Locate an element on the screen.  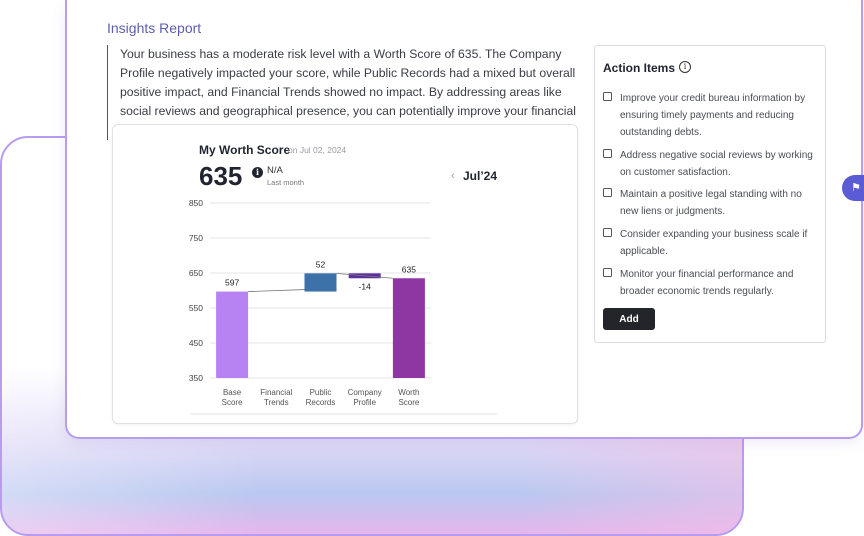
x-tick-label: Worth is located at coordinates (408, 392).